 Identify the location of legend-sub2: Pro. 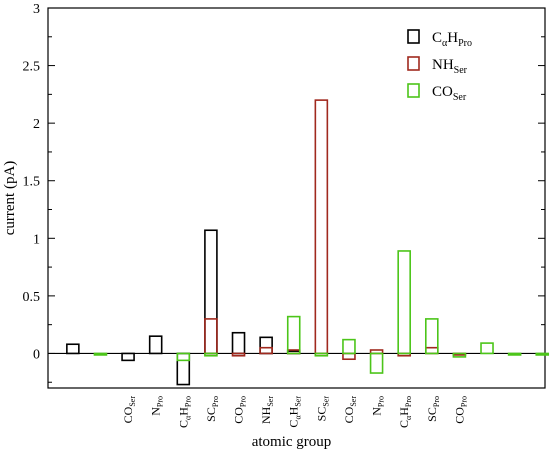
(465, 43).